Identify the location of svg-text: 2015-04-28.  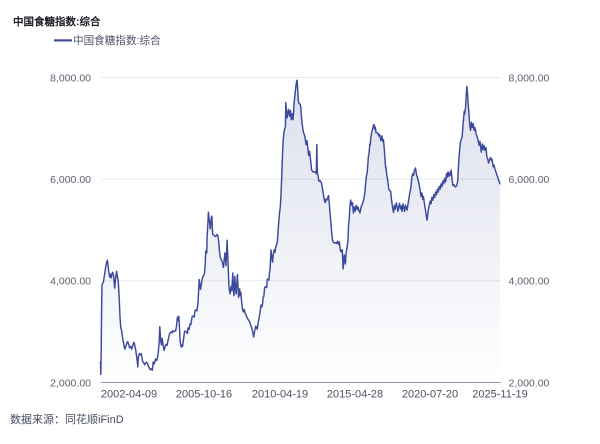
(355, 395).